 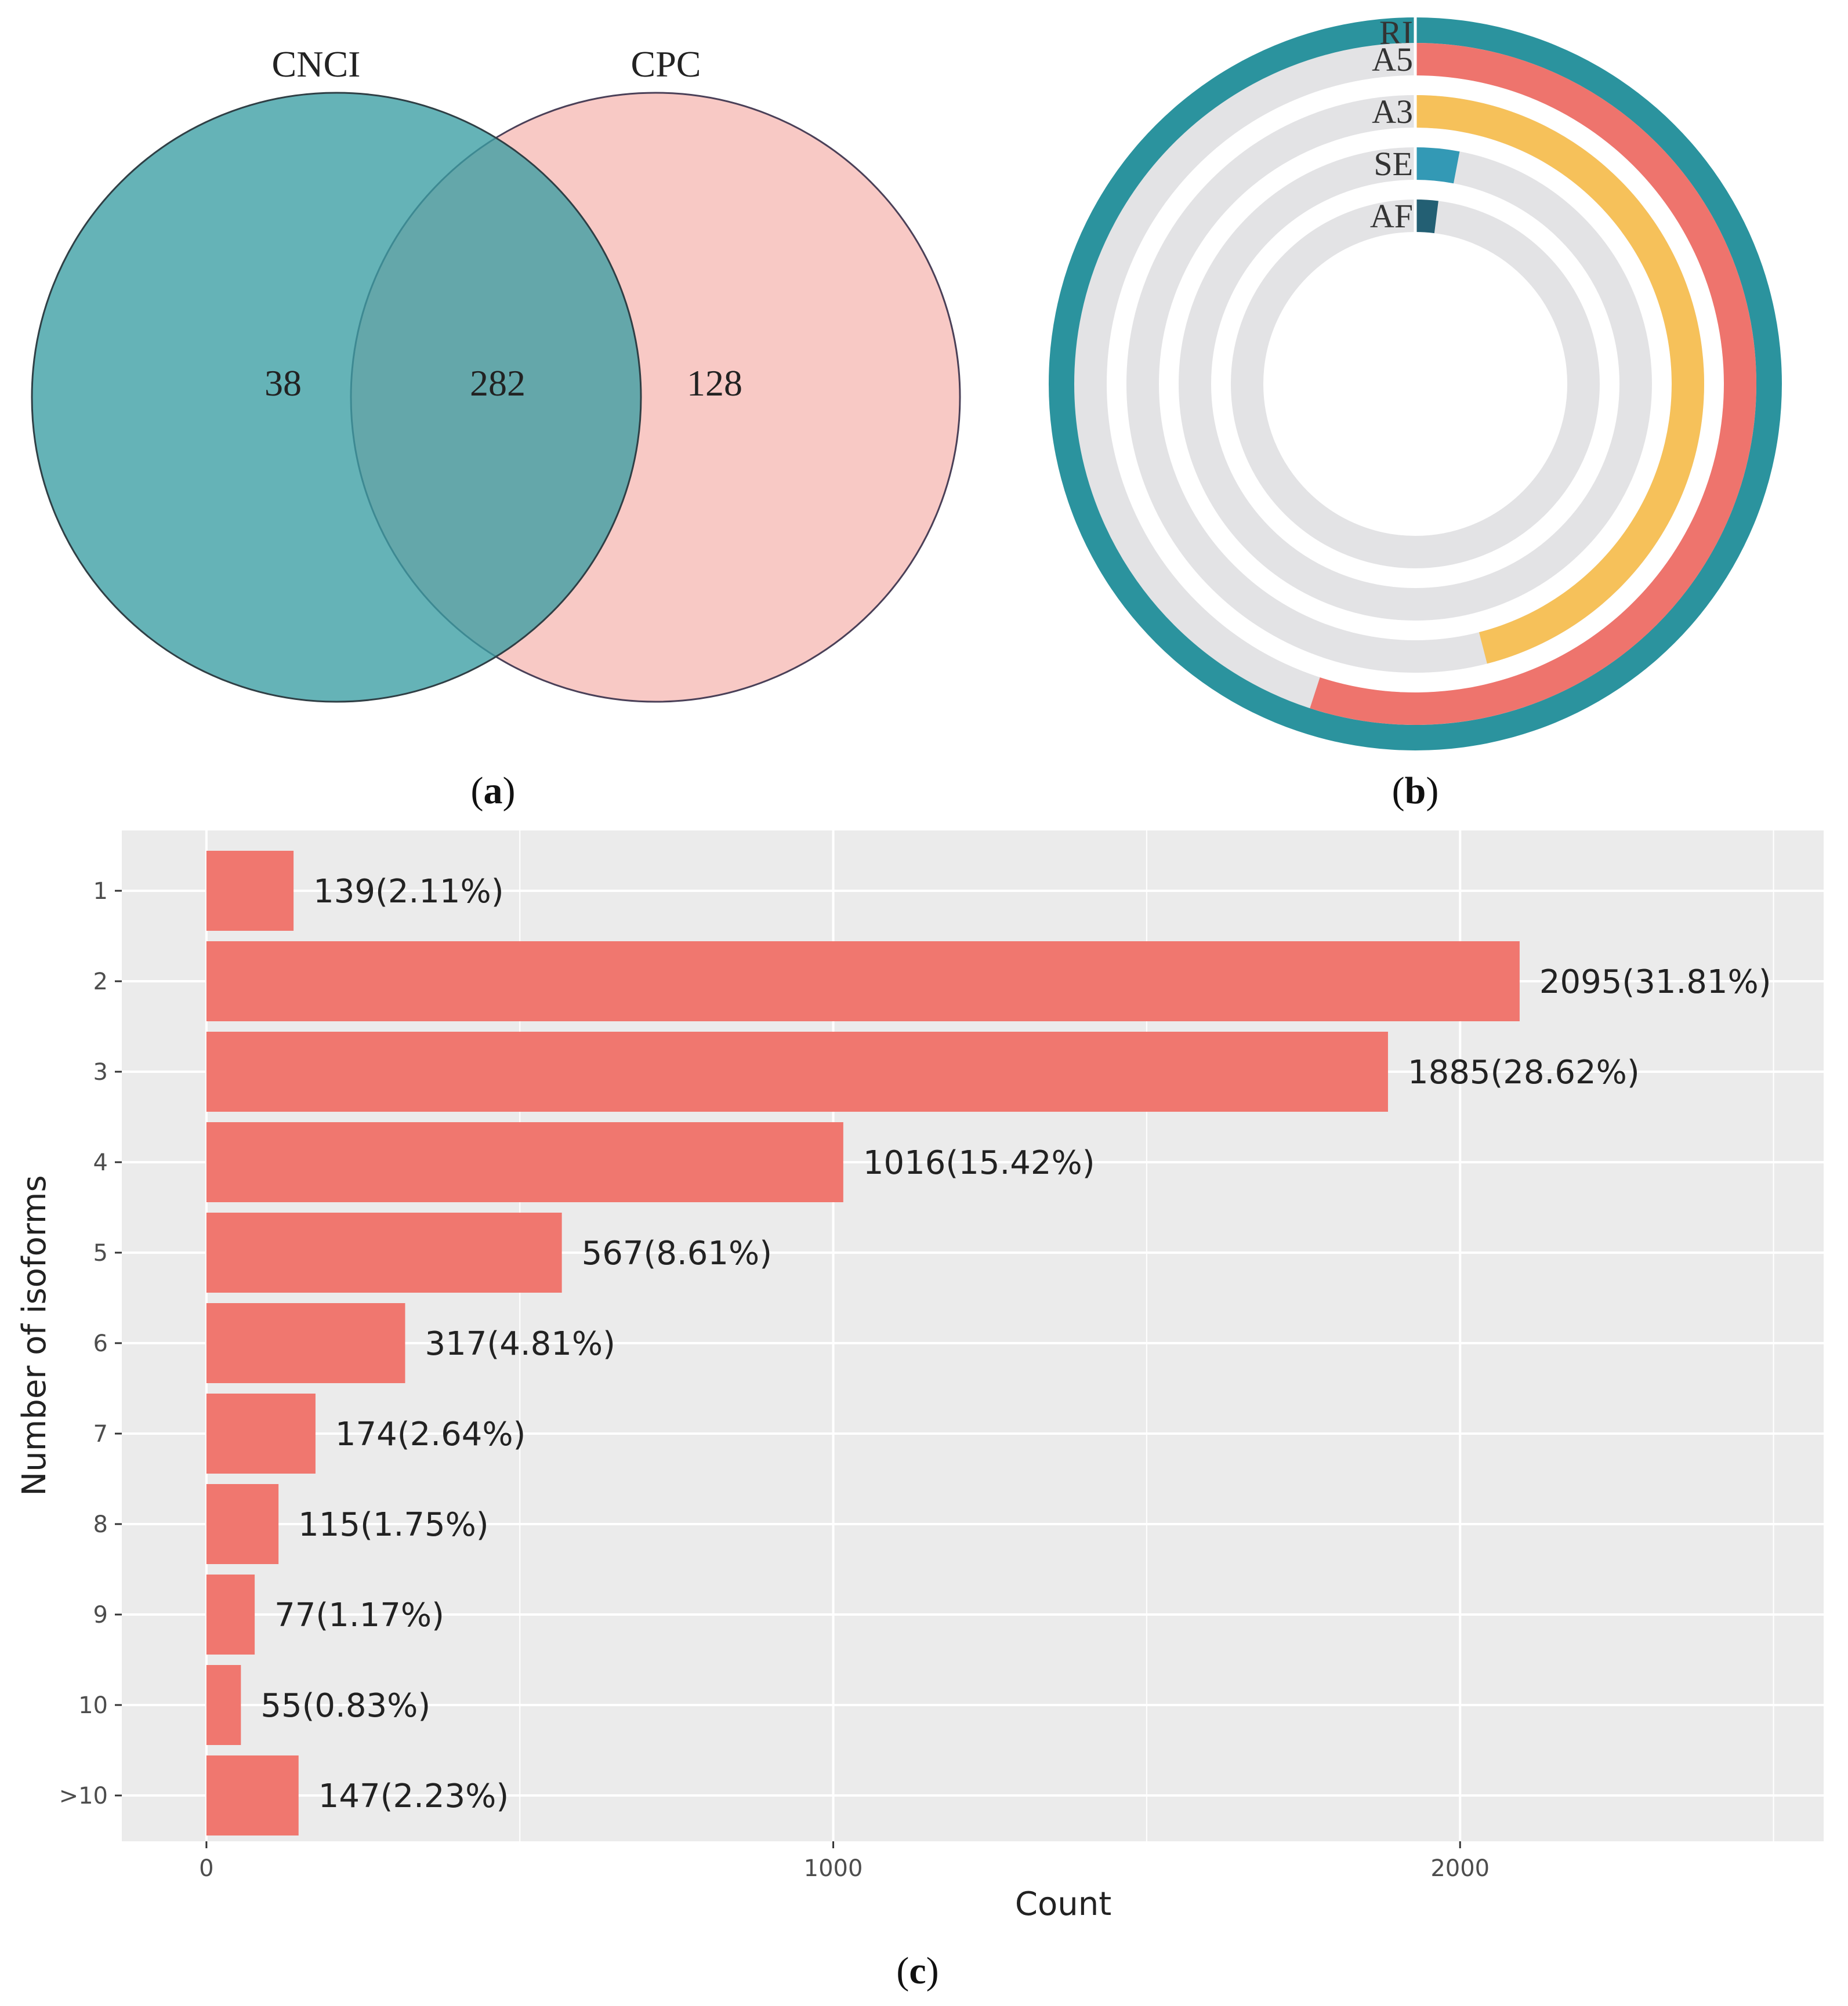 I want to click on x-tick-label: 0, so click(x=206, y=1869).